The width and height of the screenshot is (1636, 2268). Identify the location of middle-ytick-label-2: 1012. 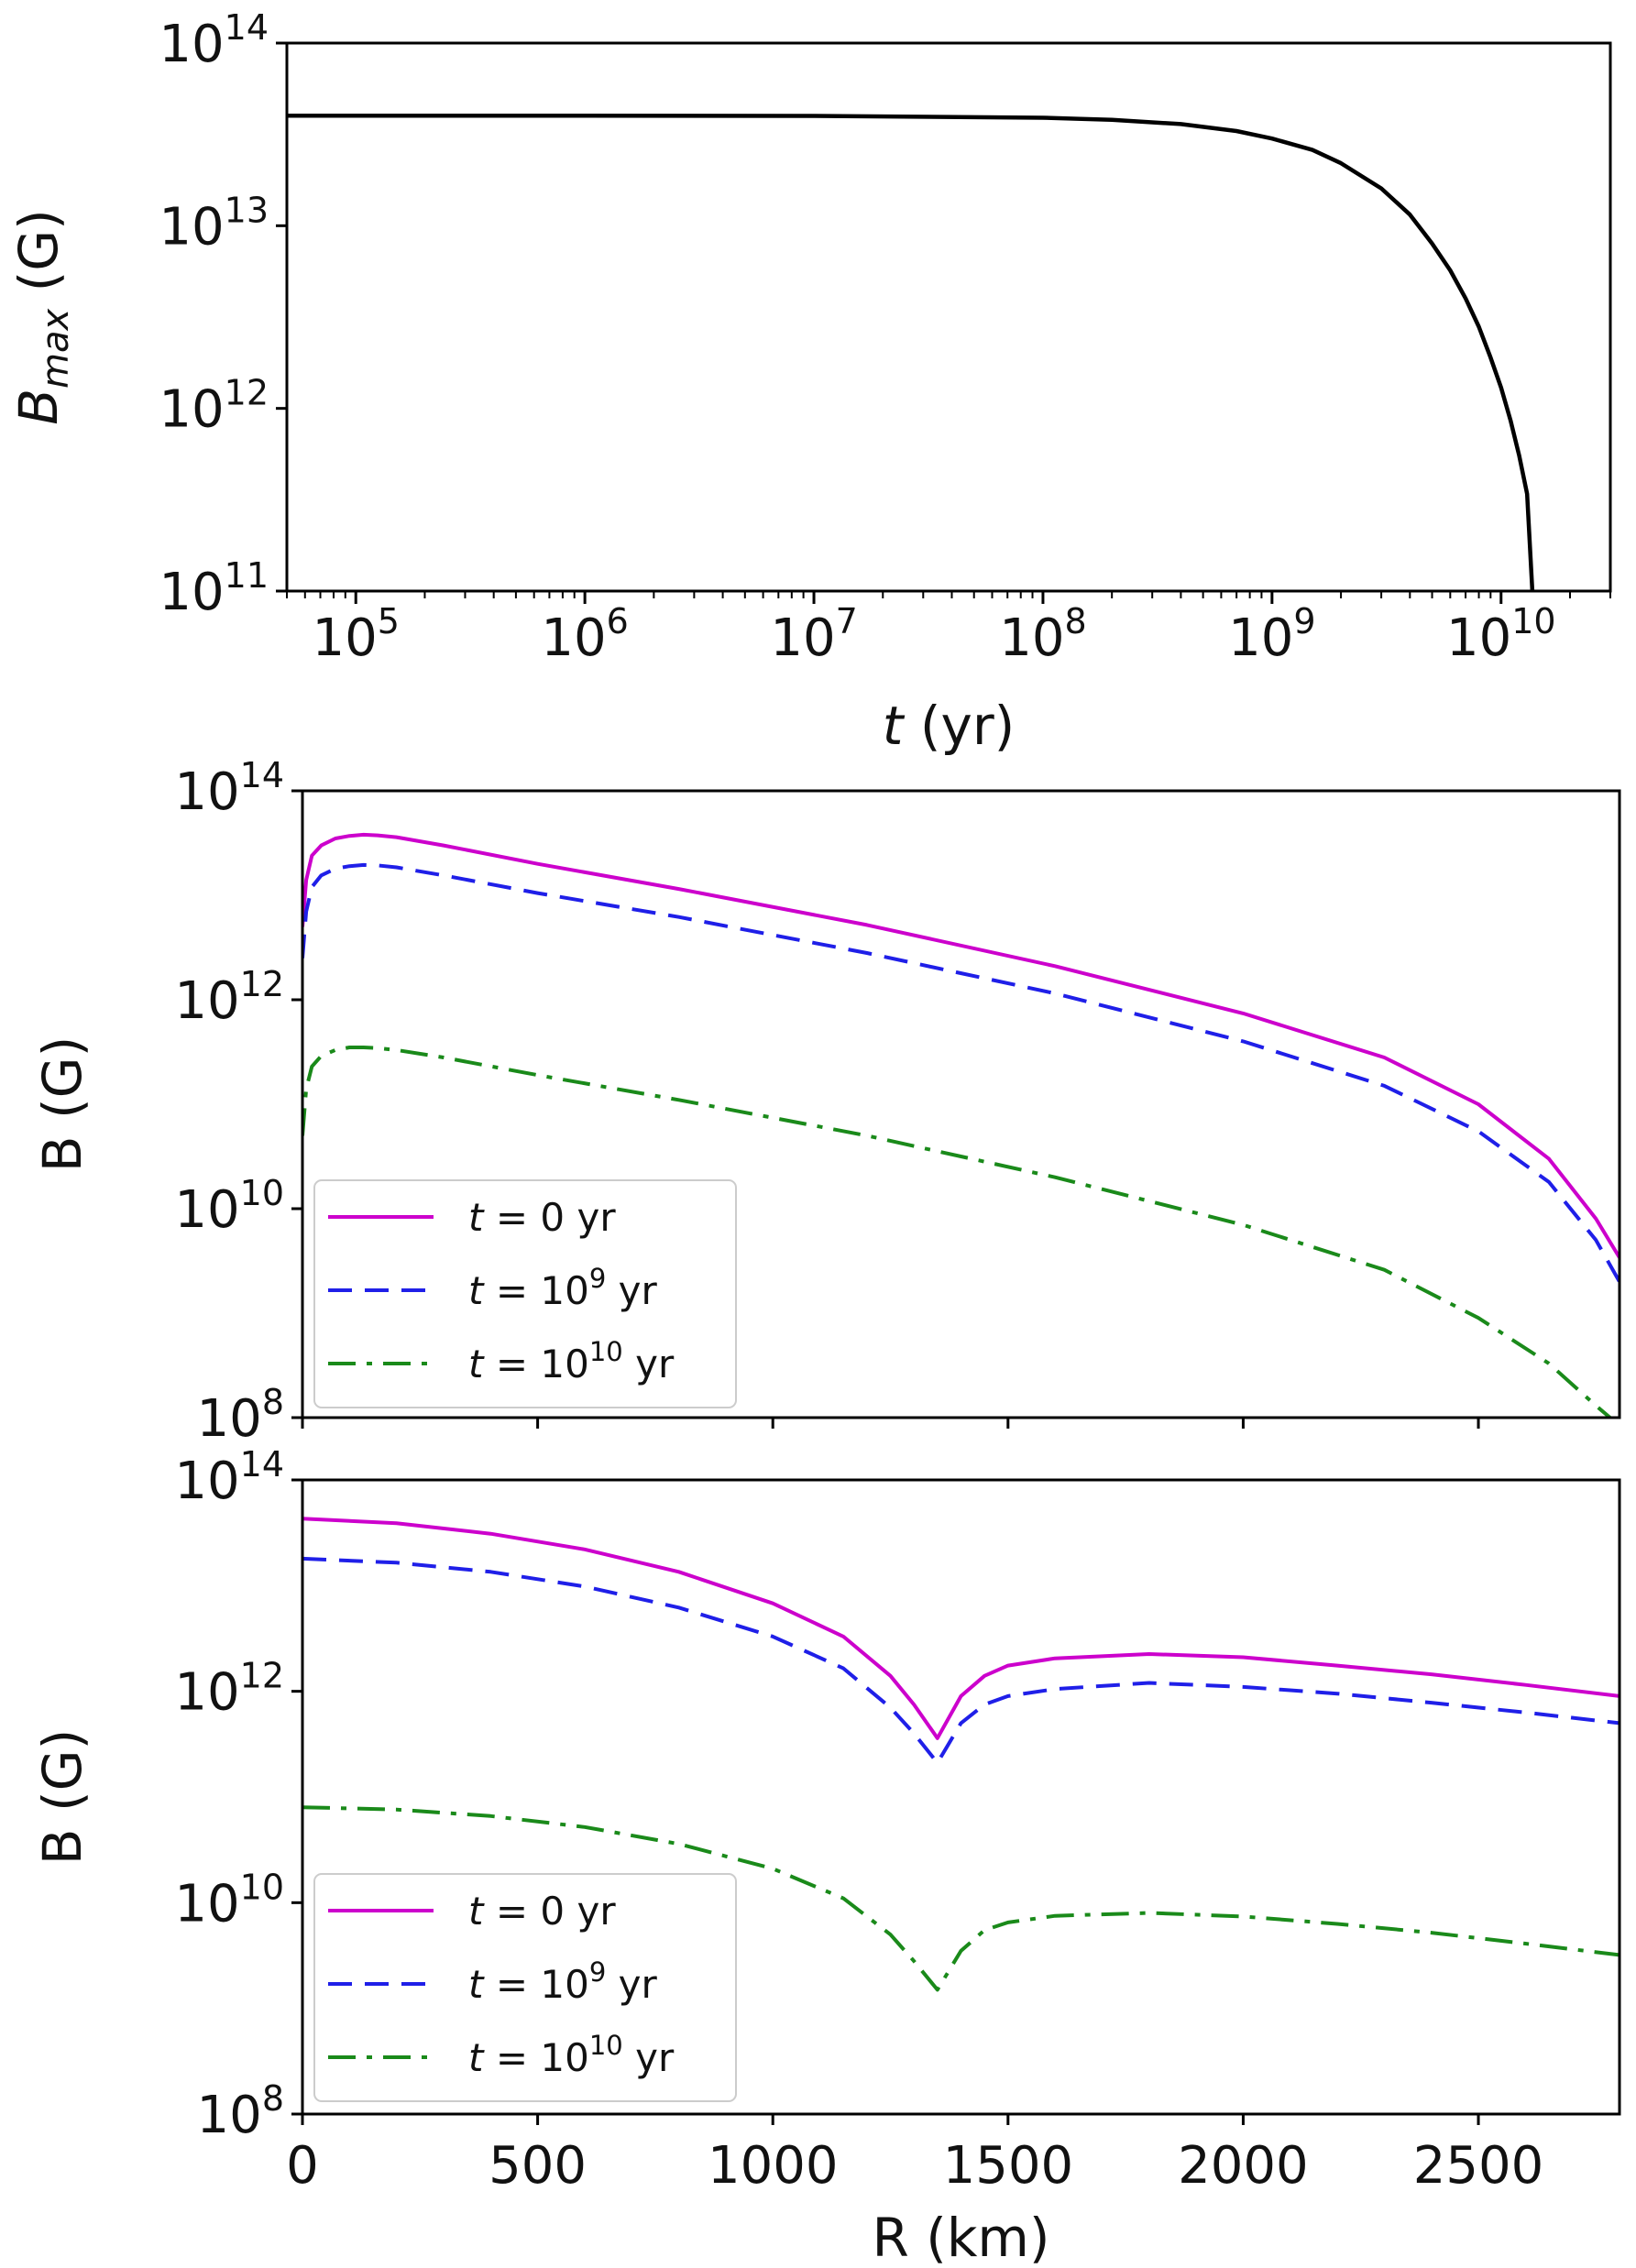
(229, 997).